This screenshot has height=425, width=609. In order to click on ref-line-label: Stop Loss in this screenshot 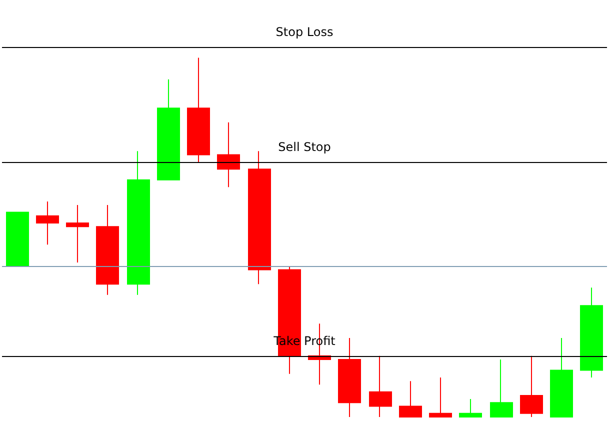, I will do `click(305, 32)`.